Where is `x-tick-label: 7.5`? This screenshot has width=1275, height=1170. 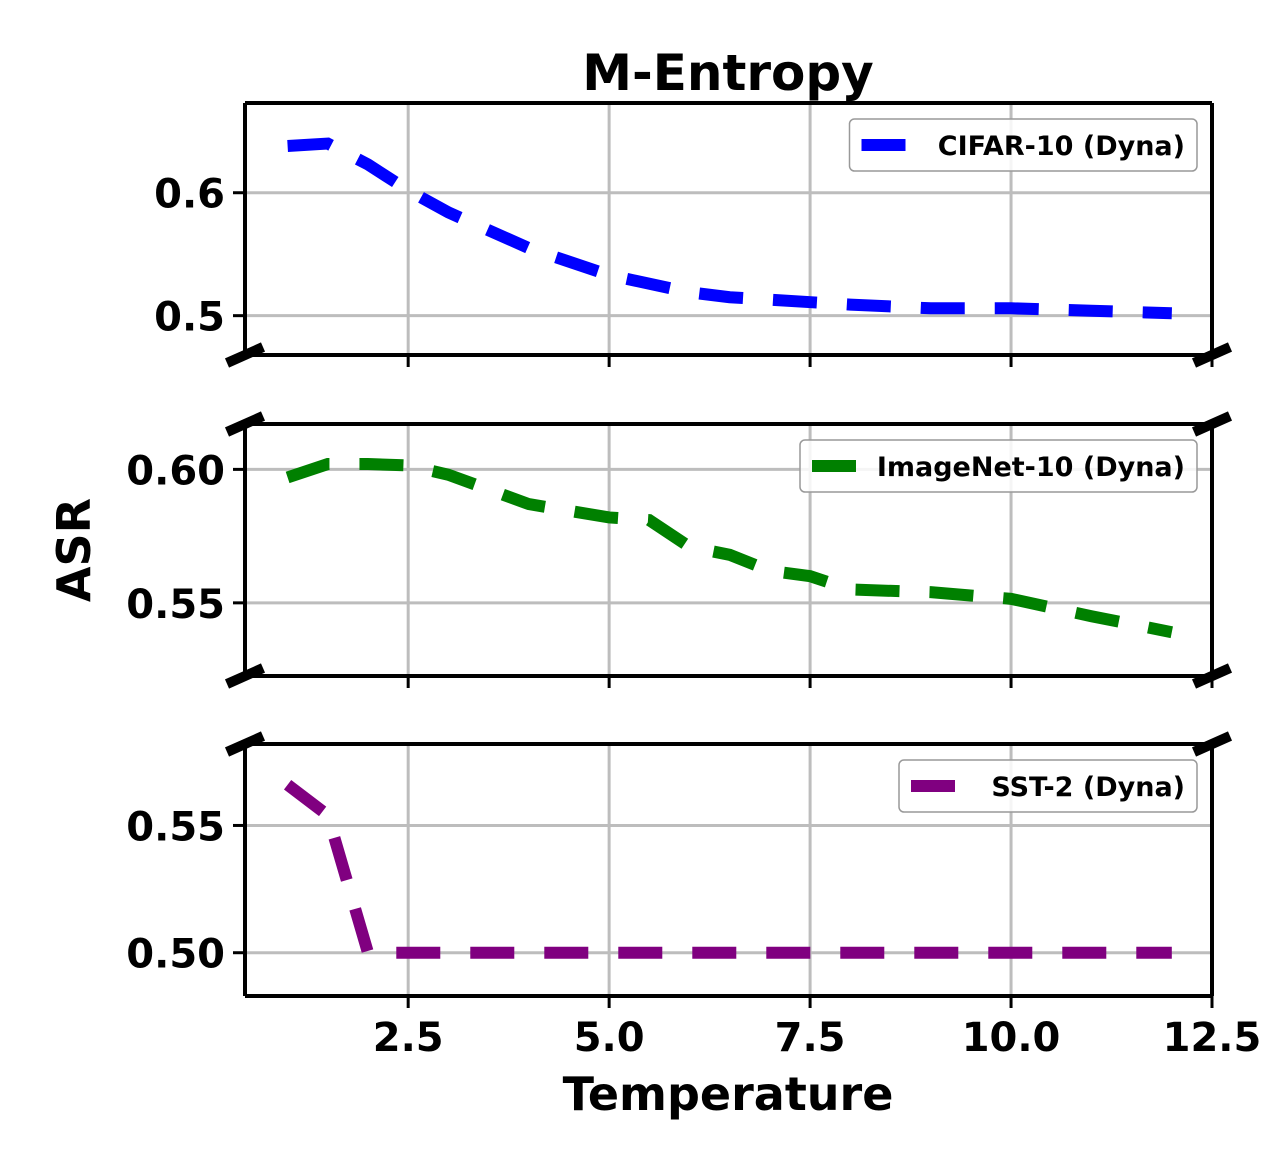
x-tick-label: 7.5 is located at coordinates (810, 1038).